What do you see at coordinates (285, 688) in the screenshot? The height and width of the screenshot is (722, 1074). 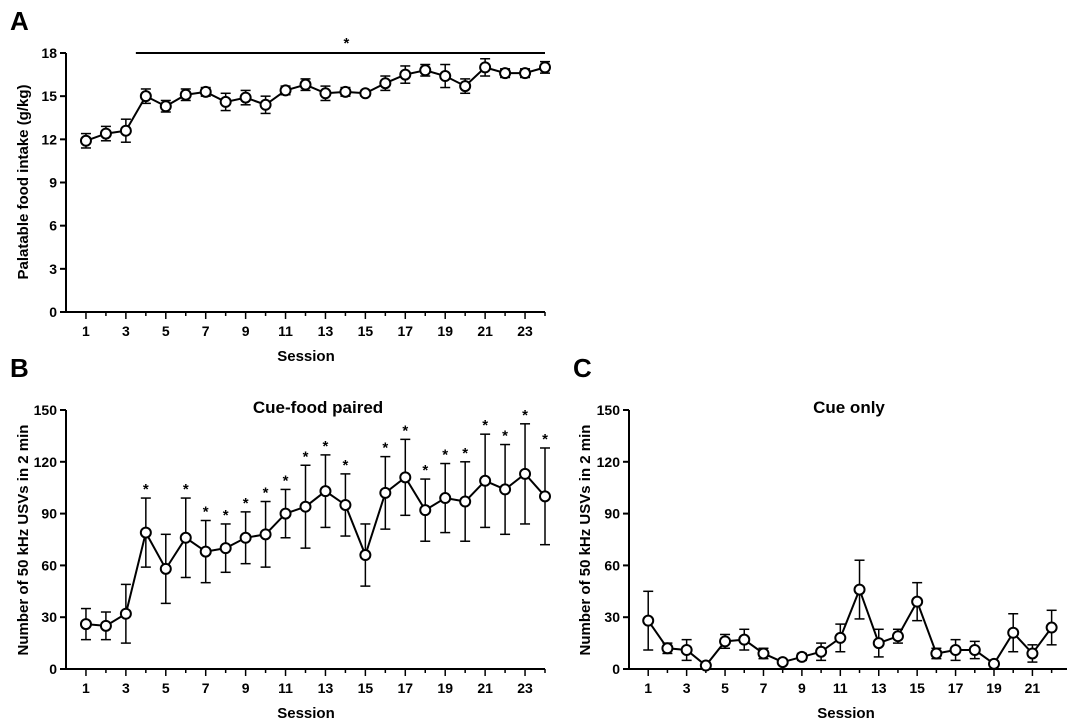 I see `panel-b-x-tick-label: 11` at bounding box center [285, 688].